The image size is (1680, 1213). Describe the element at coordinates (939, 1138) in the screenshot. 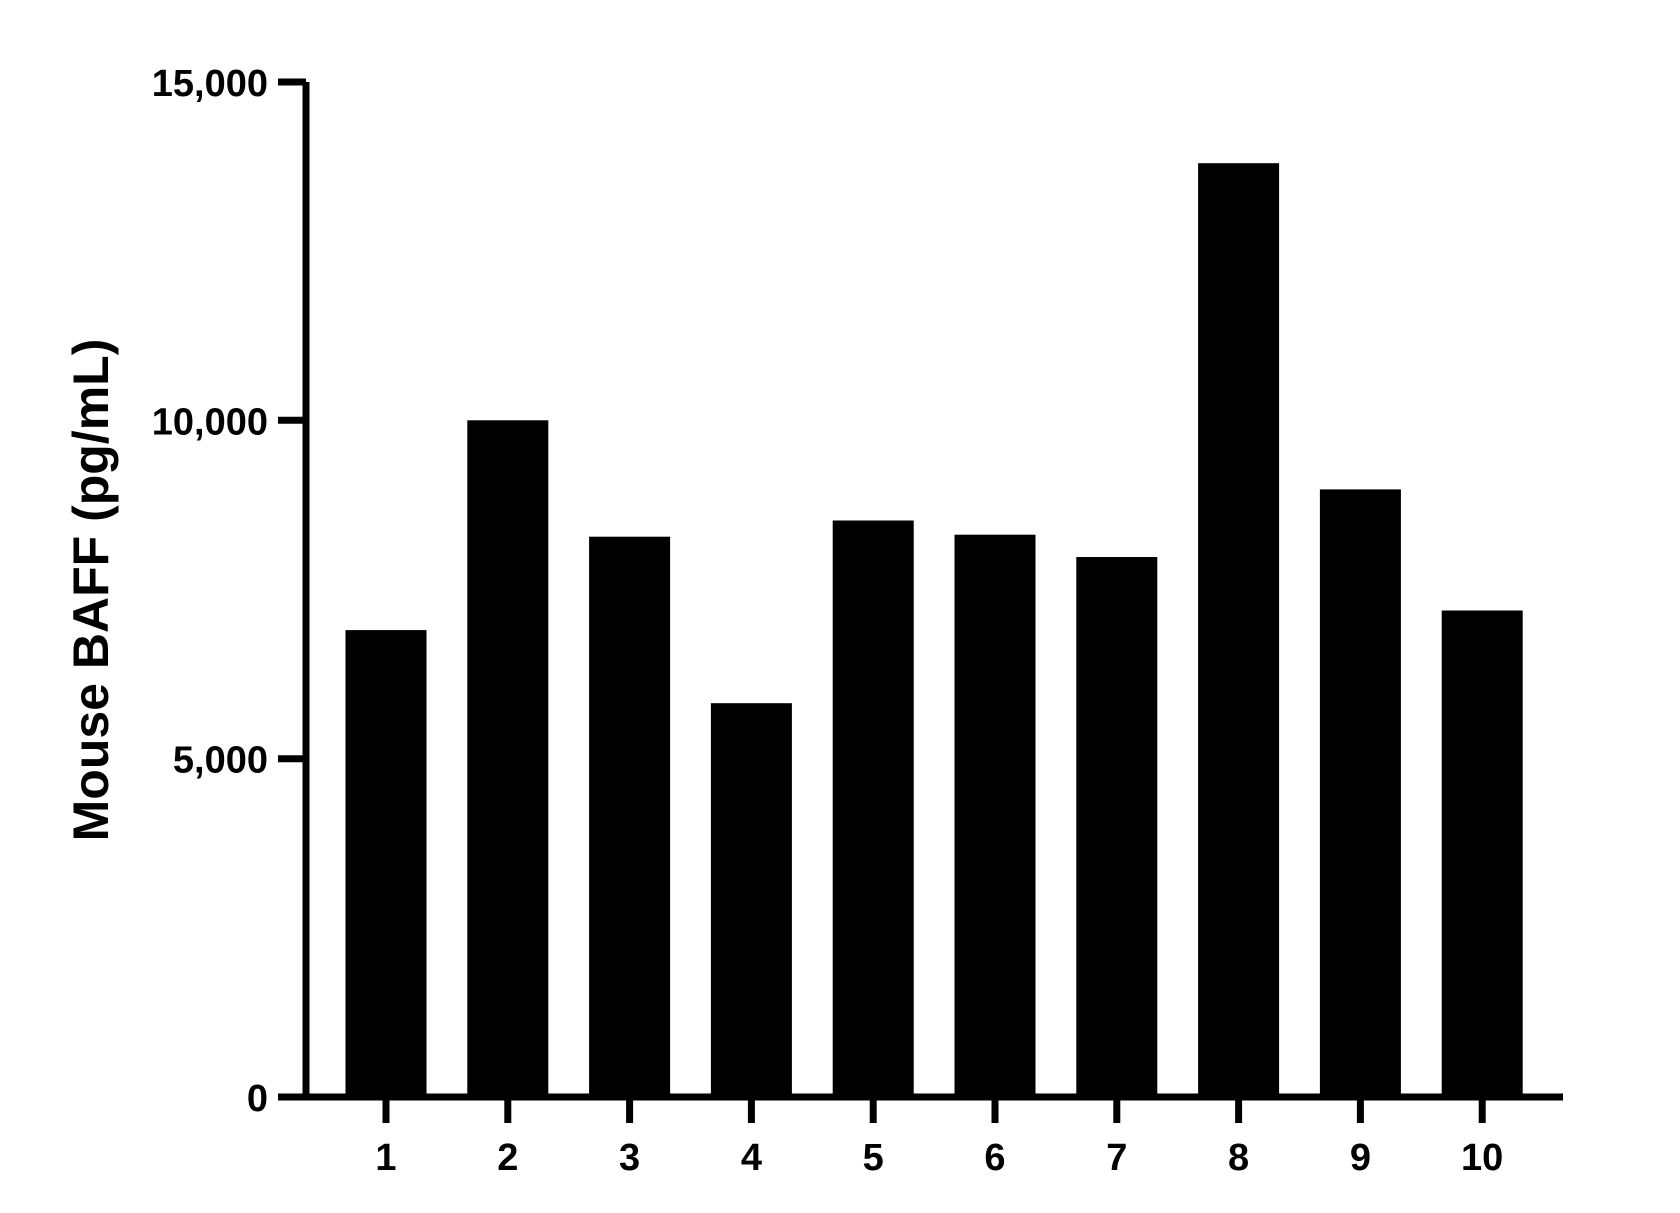

I see `x-ticks: 1 2 3 4 5 6 7 8 9 10` at that location.